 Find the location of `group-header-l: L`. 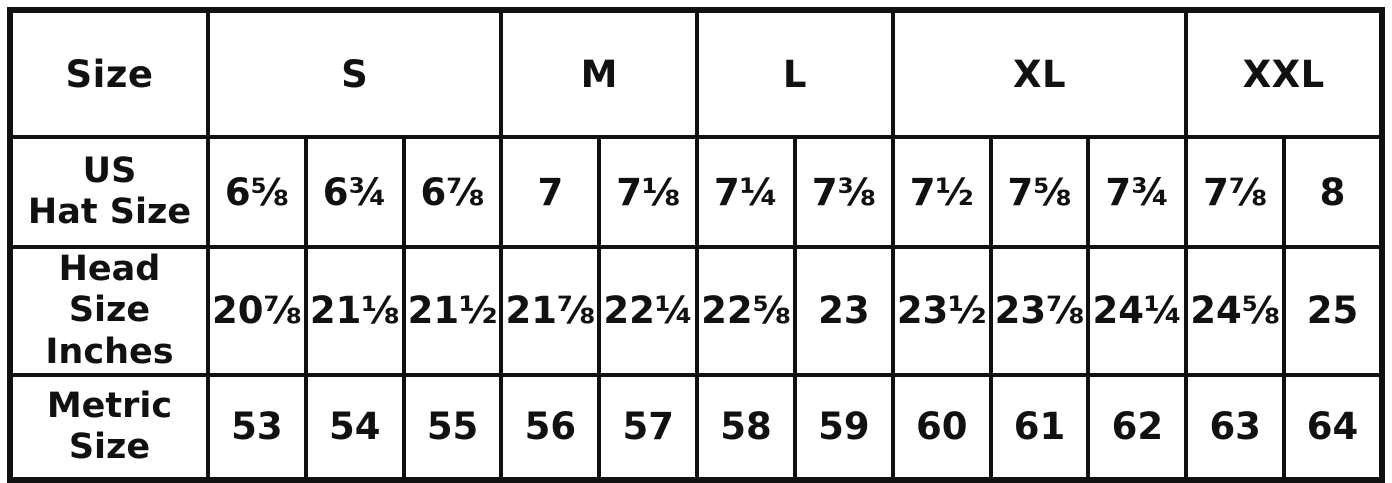

group-header-l: L is located at coordinates (795, 73).